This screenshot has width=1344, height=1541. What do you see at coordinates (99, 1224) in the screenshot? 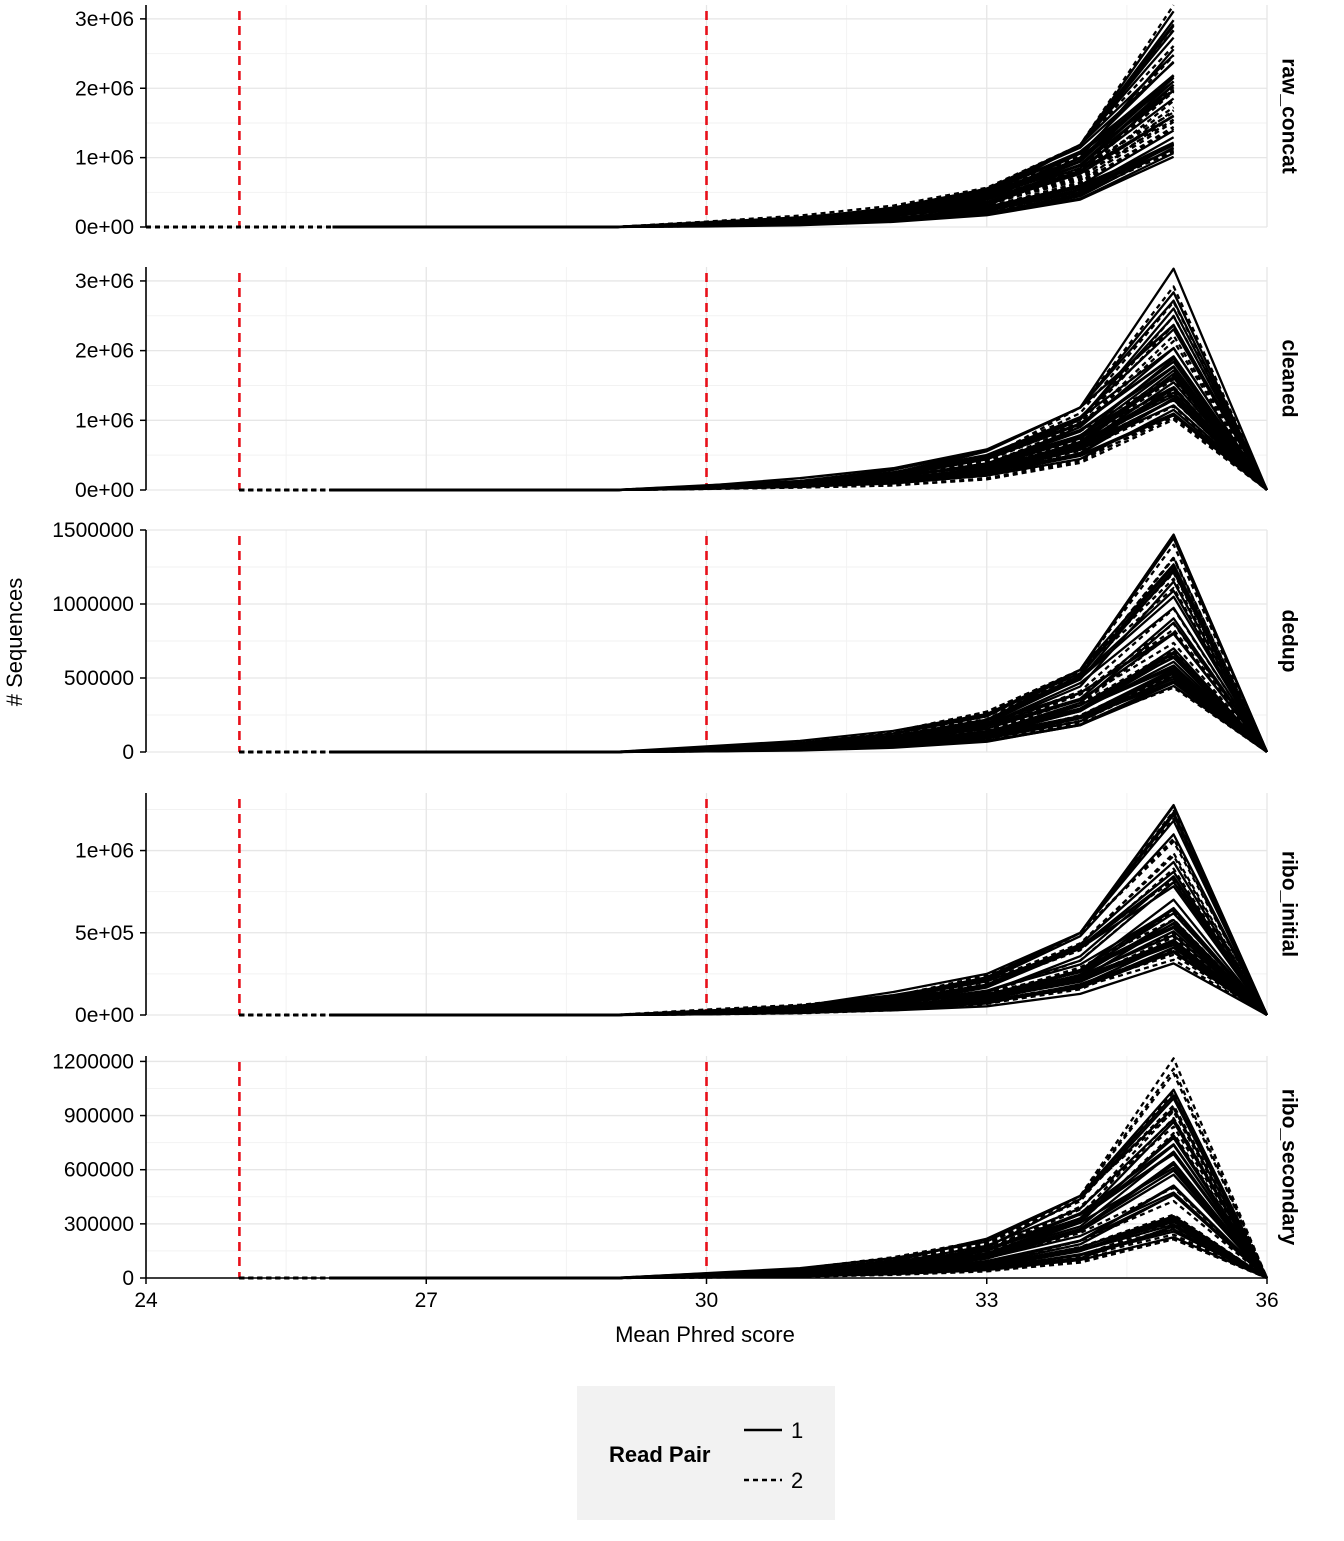
I see `y-tick-label: 300000` at bounding box center [99, 1224].